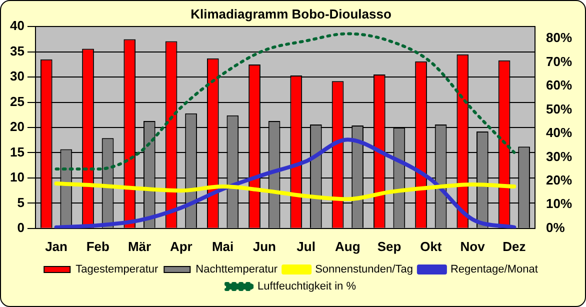 This screenshot has width=586, height=307. Describe the element at coordinates (17, 177) in the screenshot. I see `y-tick-label: 10` at that location.